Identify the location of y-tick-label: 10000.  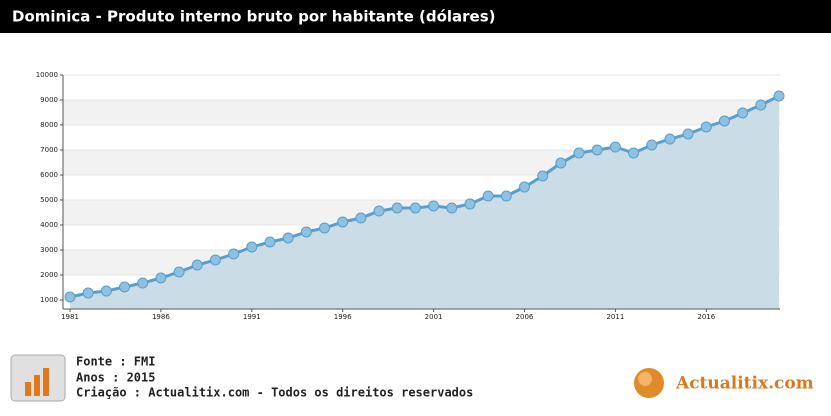
(47, 75).